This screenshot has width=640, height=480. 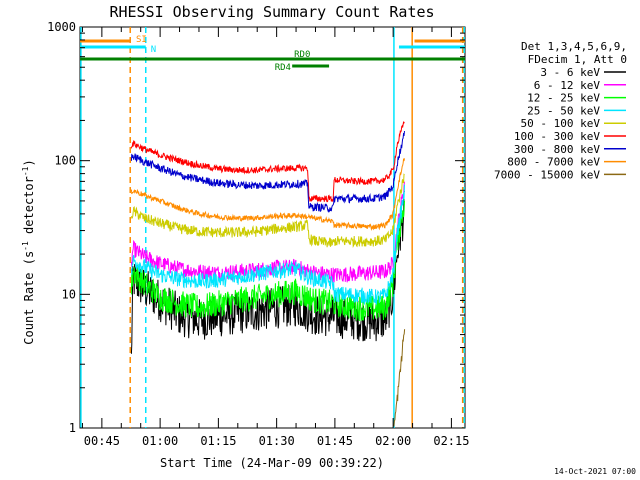 I want to click on legend-label: 100 - 300 keV, so click(x=557, y=136).